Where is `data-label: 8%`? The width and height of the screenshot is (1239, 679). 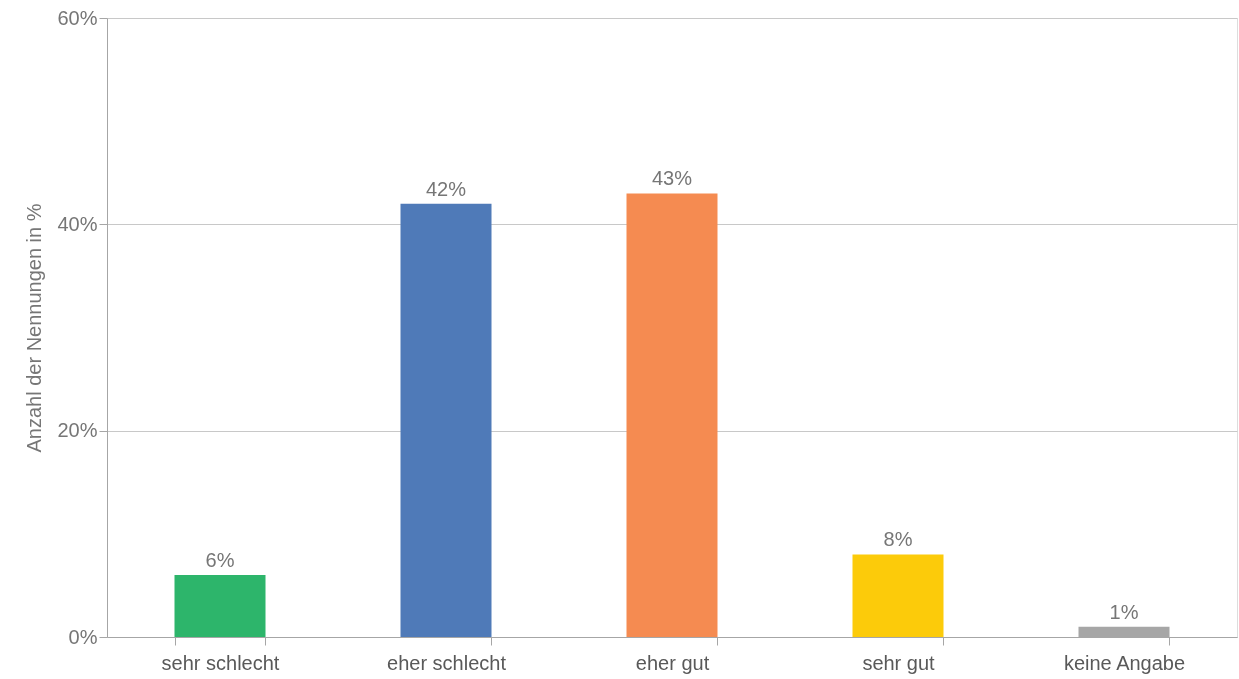
data-label: 8% is located at coordinates (898, 539).